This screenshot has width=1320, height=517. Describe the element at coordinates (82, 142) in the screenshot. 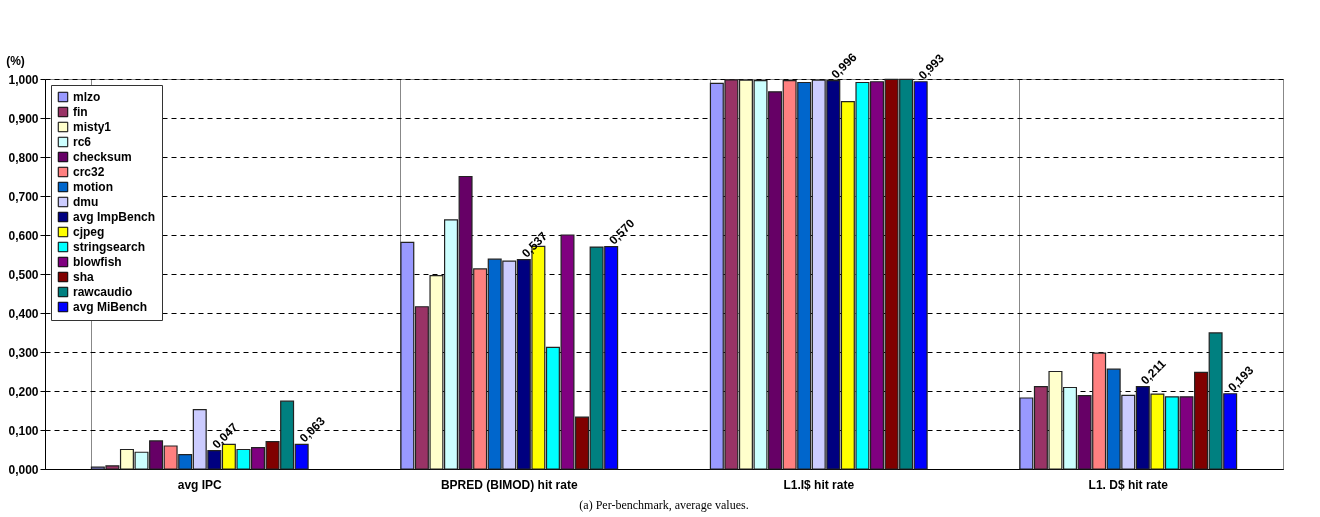

I see `legend-label: rc6` at that location.